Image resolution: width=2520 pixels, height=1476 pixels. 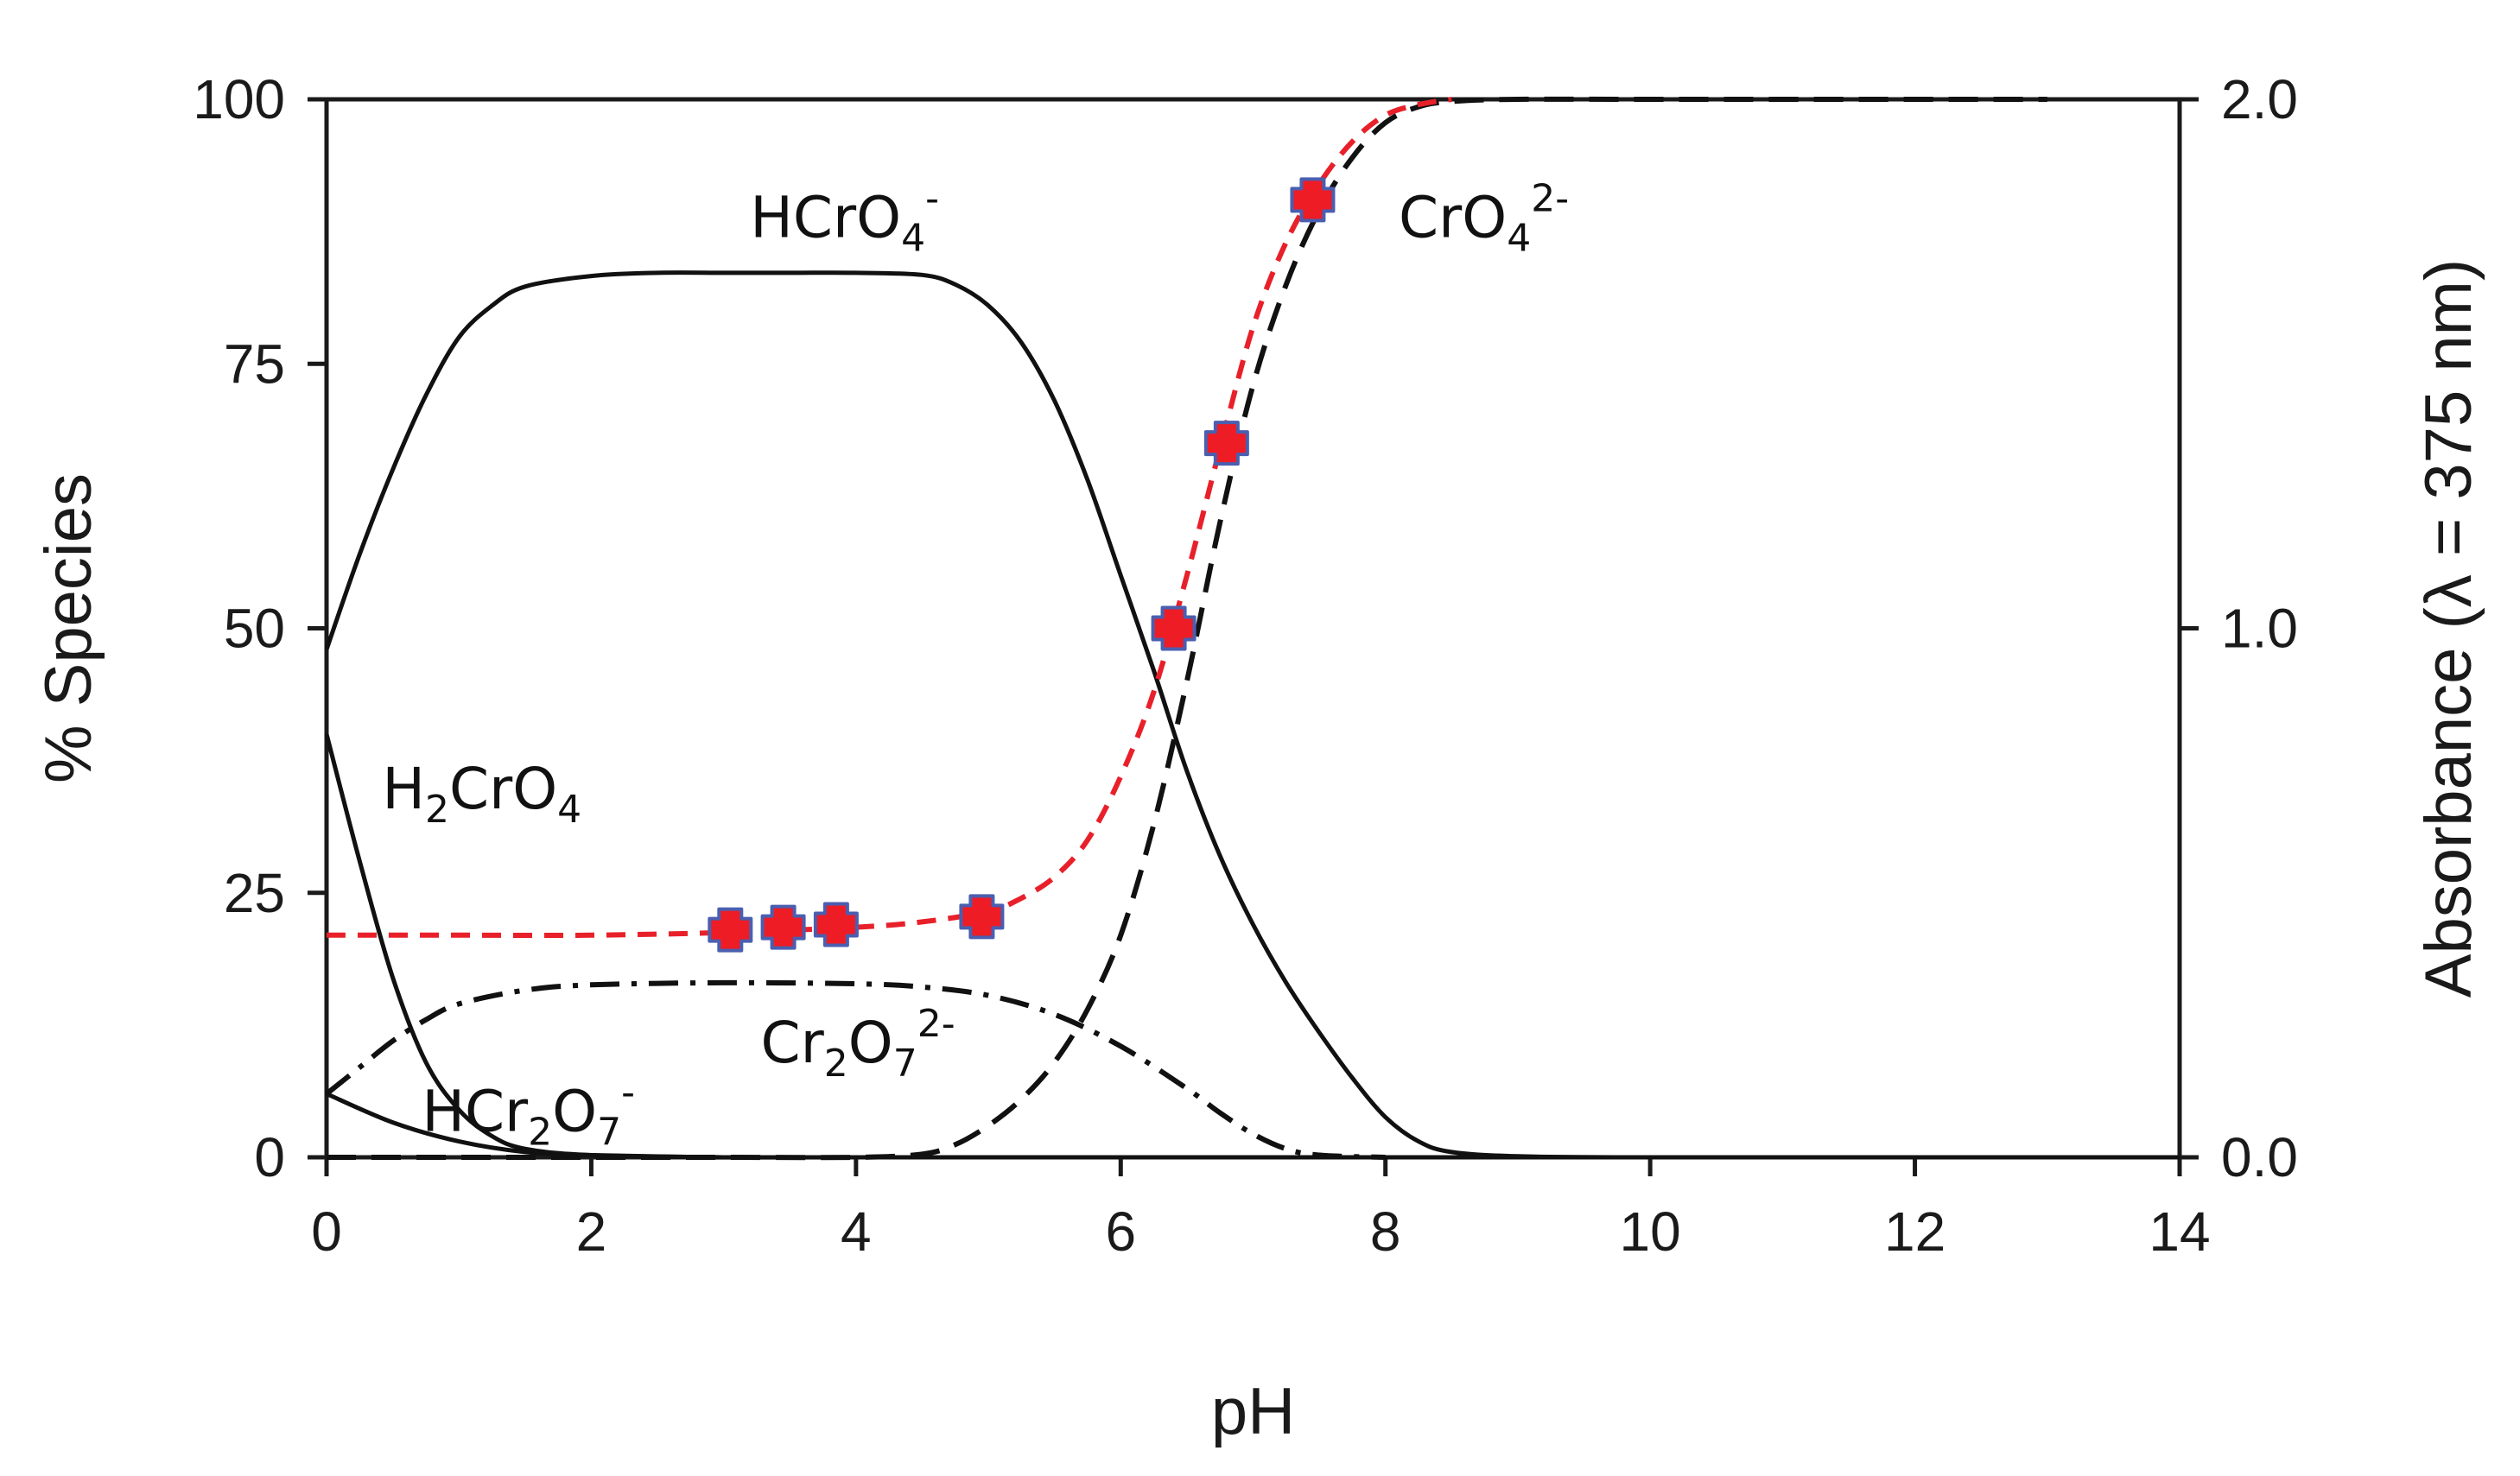 I want to click on y2-axis-title: Absorbance (λ = 375 nm), so click(x=2448, y=628).